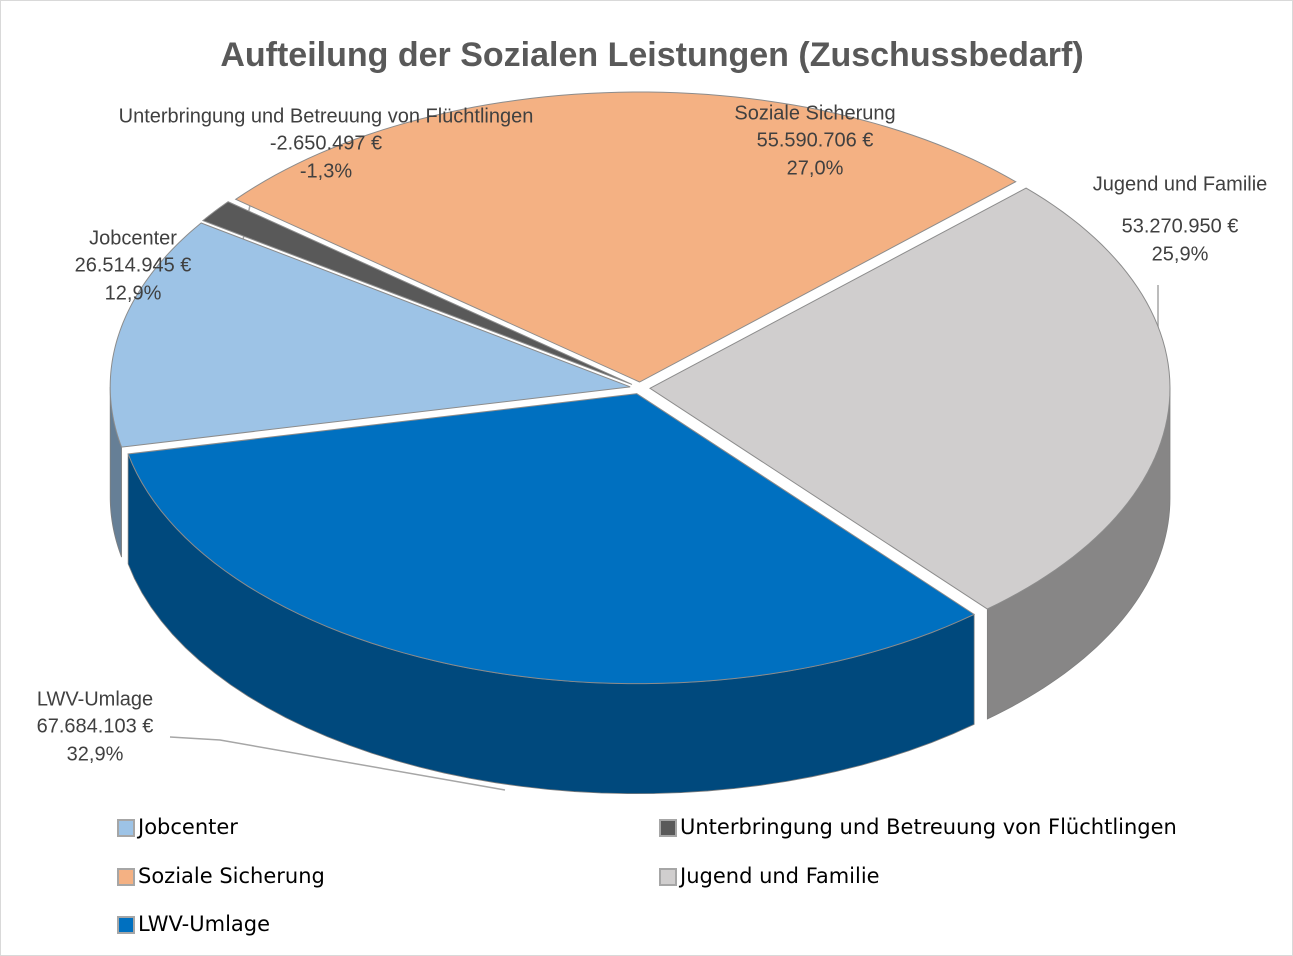  Describe the element at coordinates (133, 238) in the screenshot. I see `data-label-name: Jobcenter` at that location.